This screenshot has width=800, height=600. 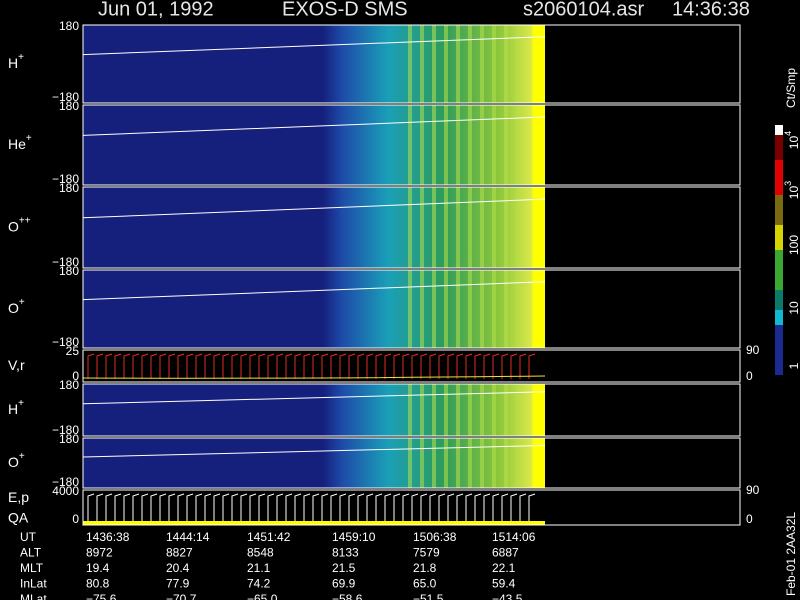 What do you see at coordinates (156, 10) in the screenshot?
I see `date: Jun 01, 1992` at bounding box center [156, 10].